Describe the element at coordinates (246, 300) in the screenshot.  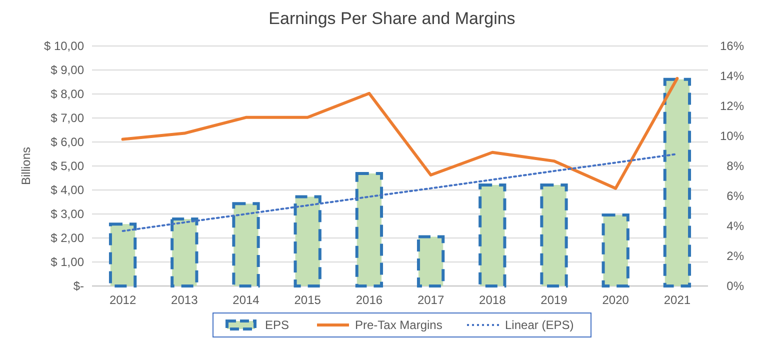
I see `x-tick-label: 2014` at that location.